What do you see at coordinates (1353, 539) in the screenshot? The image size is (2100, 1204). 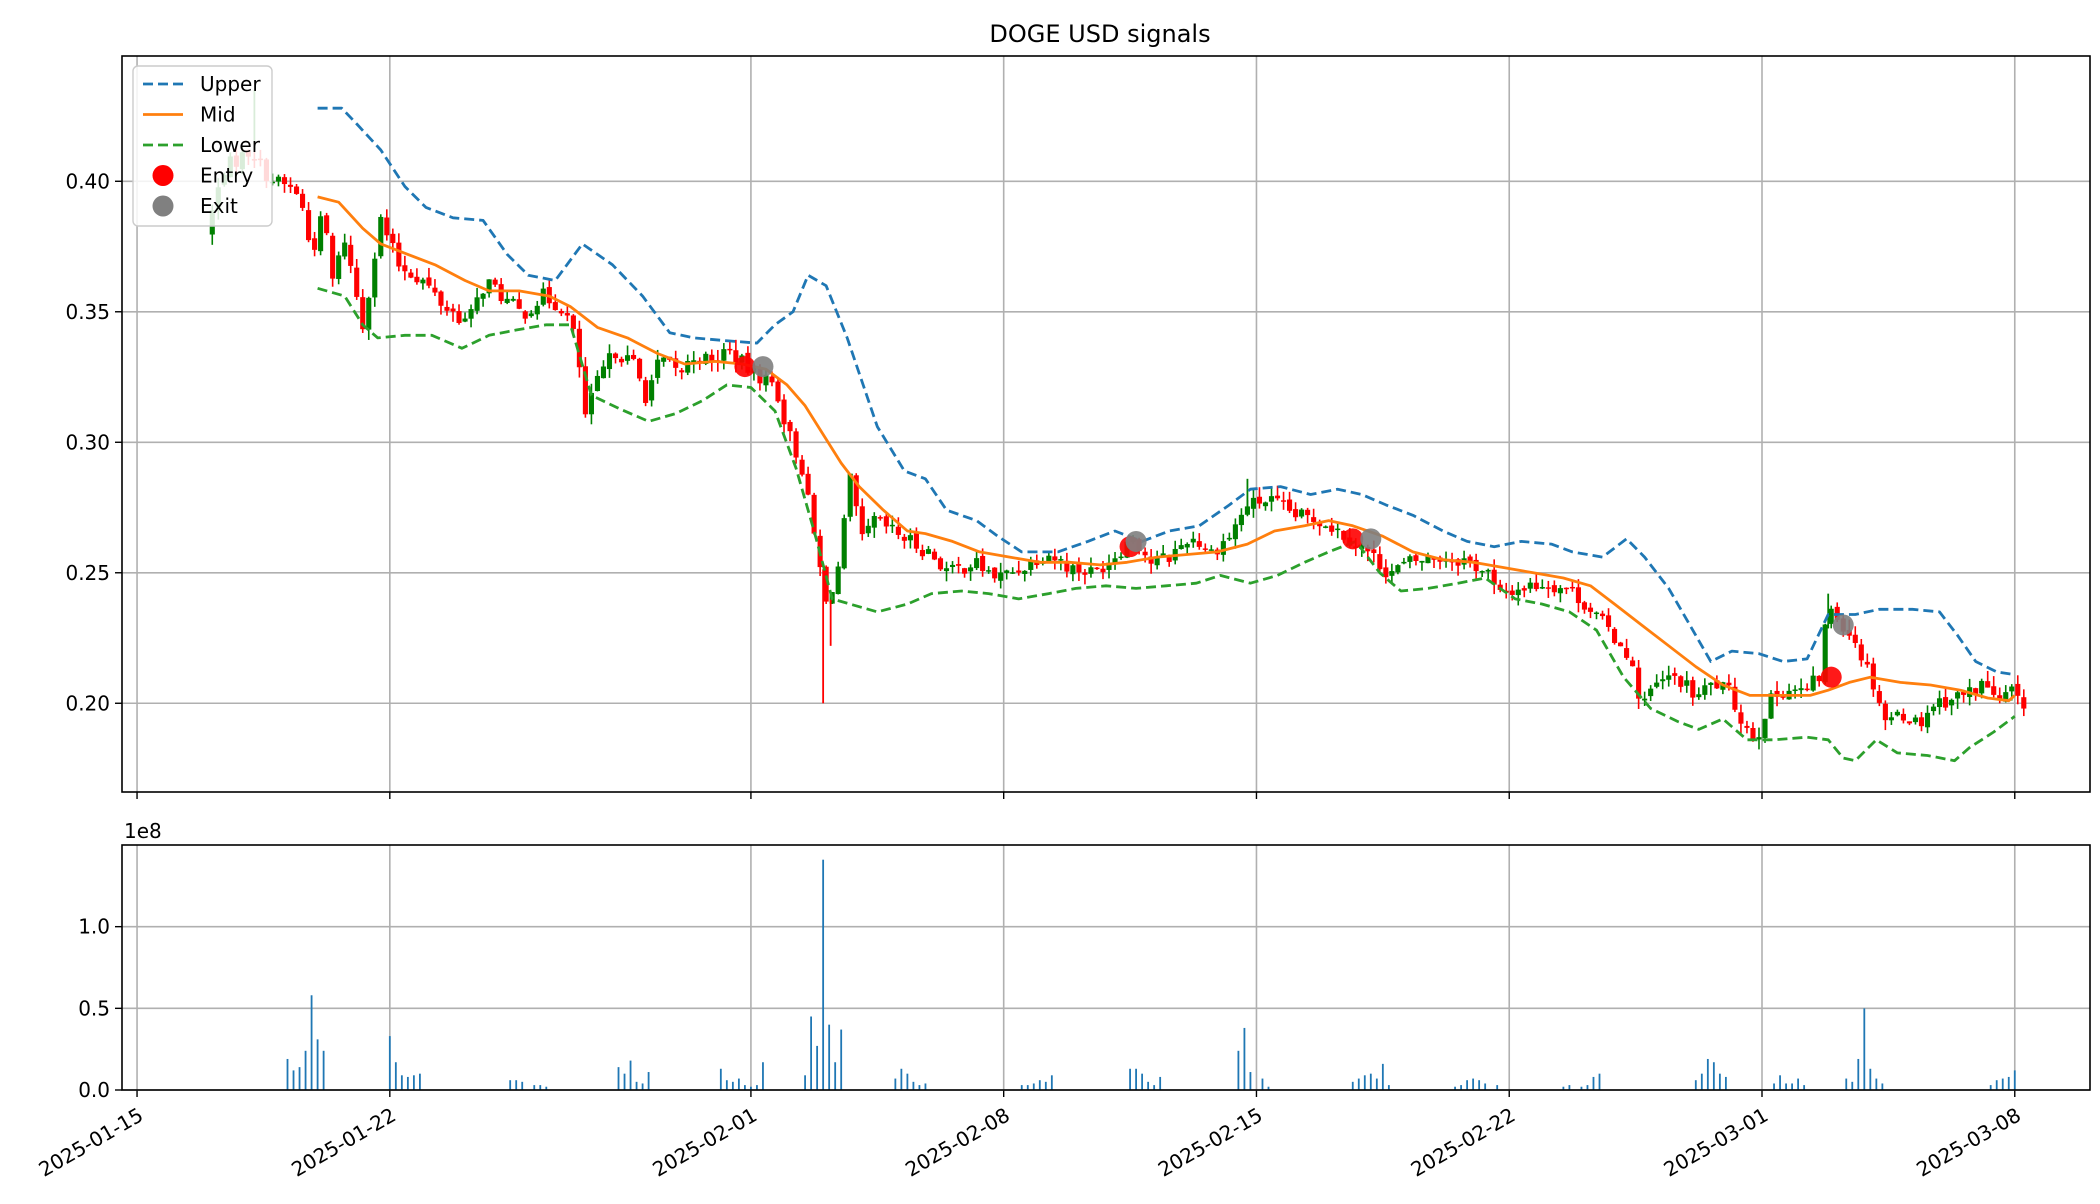 I see `entry-marker` at bounding box center [1353, 539].